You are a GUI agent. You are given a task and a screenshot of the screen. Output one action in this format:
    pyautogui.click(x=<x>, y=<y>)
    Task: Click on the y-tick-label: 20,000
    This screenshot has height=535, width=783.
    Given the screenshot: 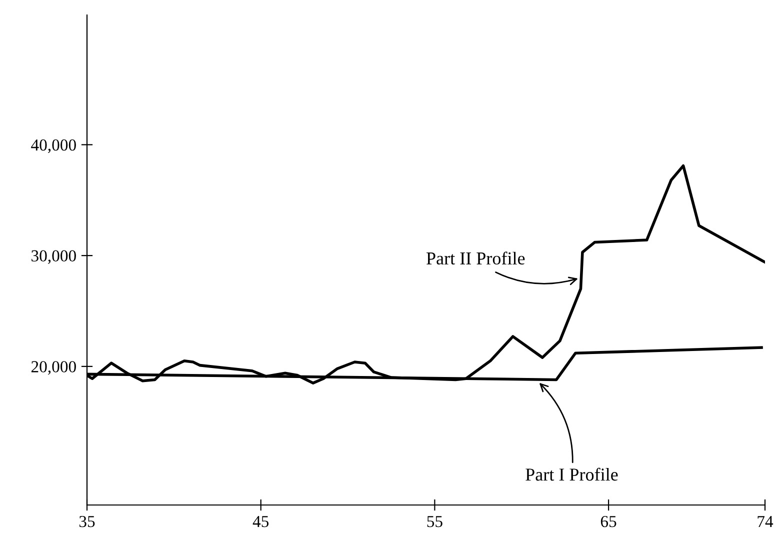 What is the action you would take?
    pyautogui.click(x=53, y=368)
    